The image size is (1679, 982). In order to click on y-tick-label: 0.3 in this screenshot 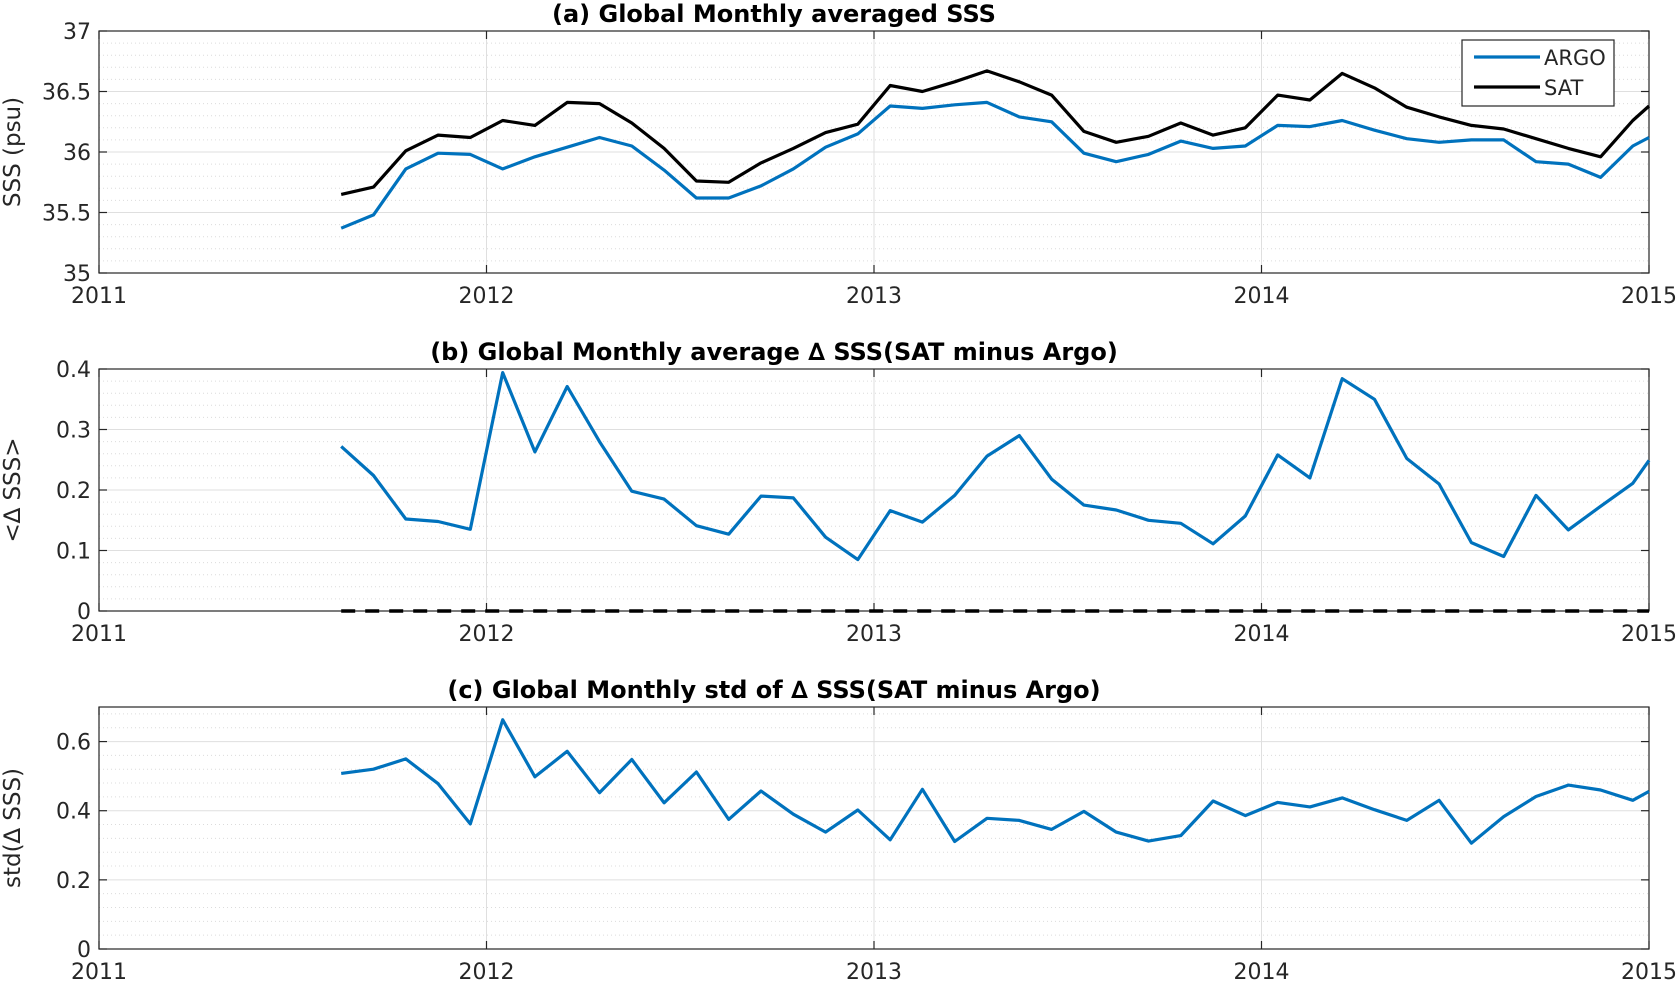, I will do `click(73, 431)`.